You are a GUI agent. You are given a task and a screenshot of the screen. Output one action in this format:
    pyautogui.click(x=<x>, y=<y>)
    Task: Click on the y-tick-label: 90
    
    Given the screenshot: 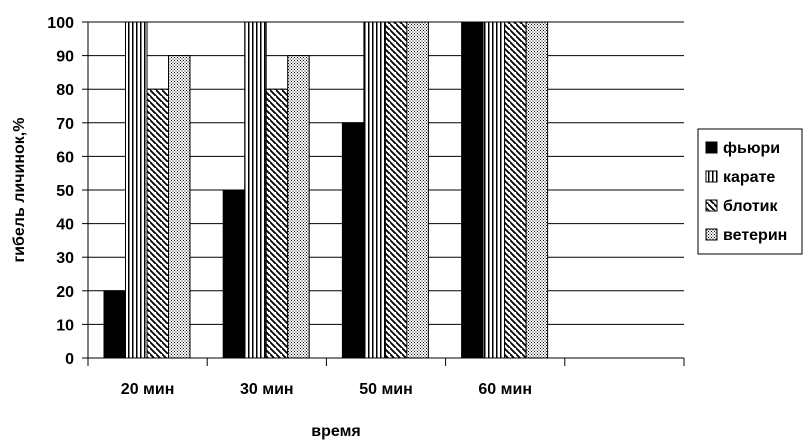 What is the action you would take?
    pyautogui.click(x=65, y=57)
    